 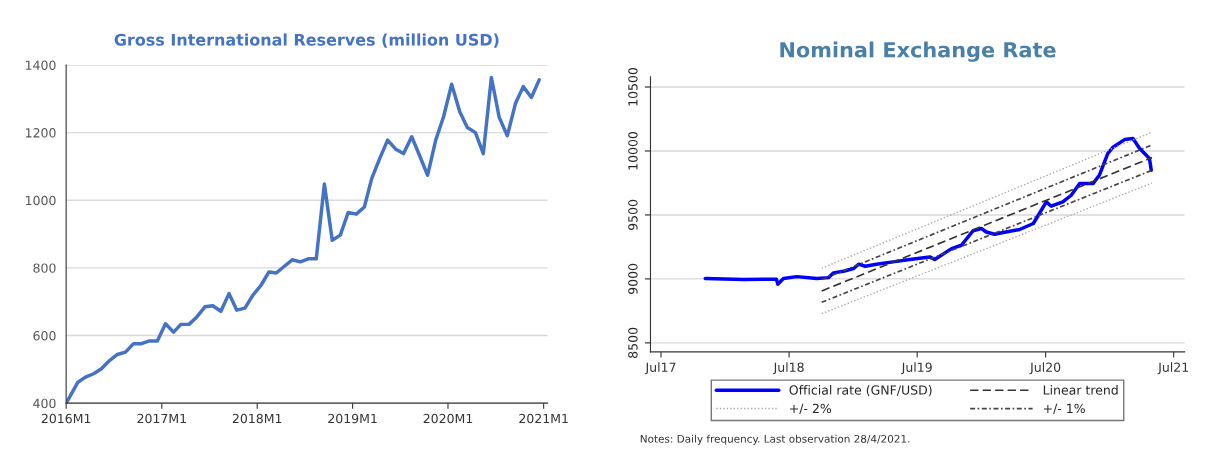 I want to click on y-tick-label: 1000, so click(x=40, y=200).